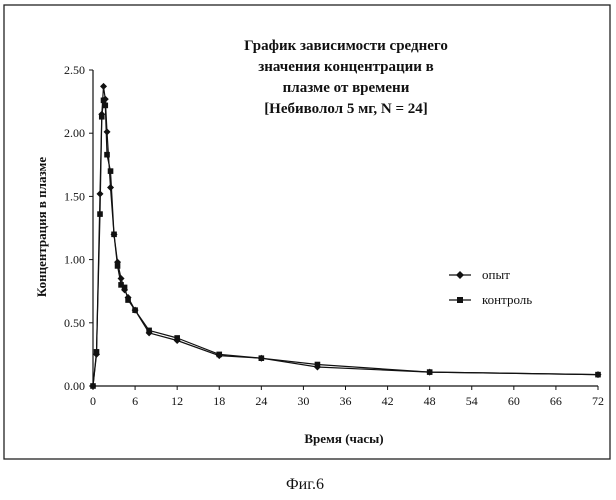  What do you see at coordinates (346, 67) in the screenshot?
I see `chart-title-line-2: значения концентрации в` at bounding box center [346, 67].